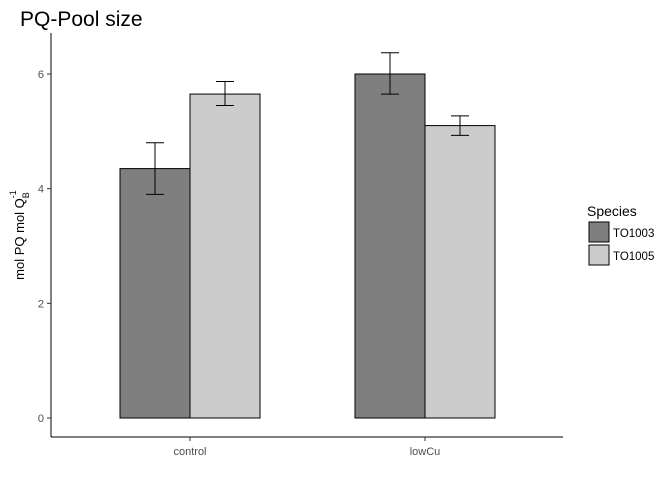 The image size is (672, 480). I want to click on bar-TO1003-lowCu, so click(390, 246).